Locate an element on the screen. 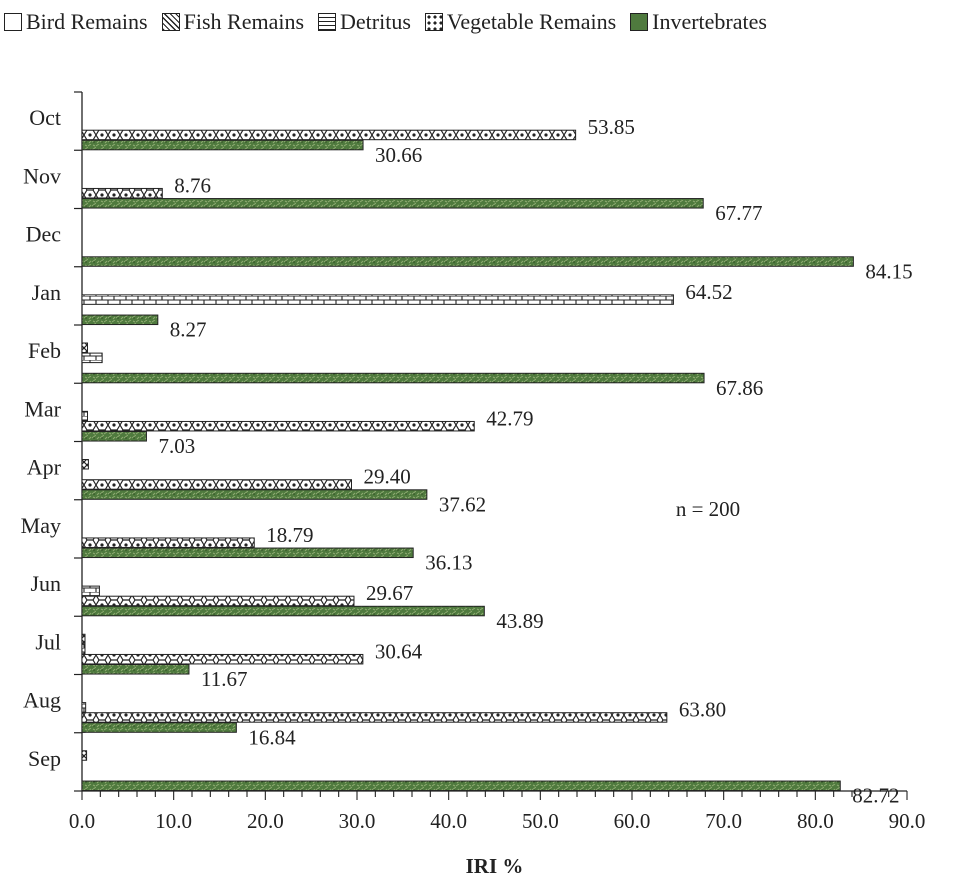 The image size is (953, 884). data-label-invertebrates-feb: 67.86 is located at coordinates (739, 388).